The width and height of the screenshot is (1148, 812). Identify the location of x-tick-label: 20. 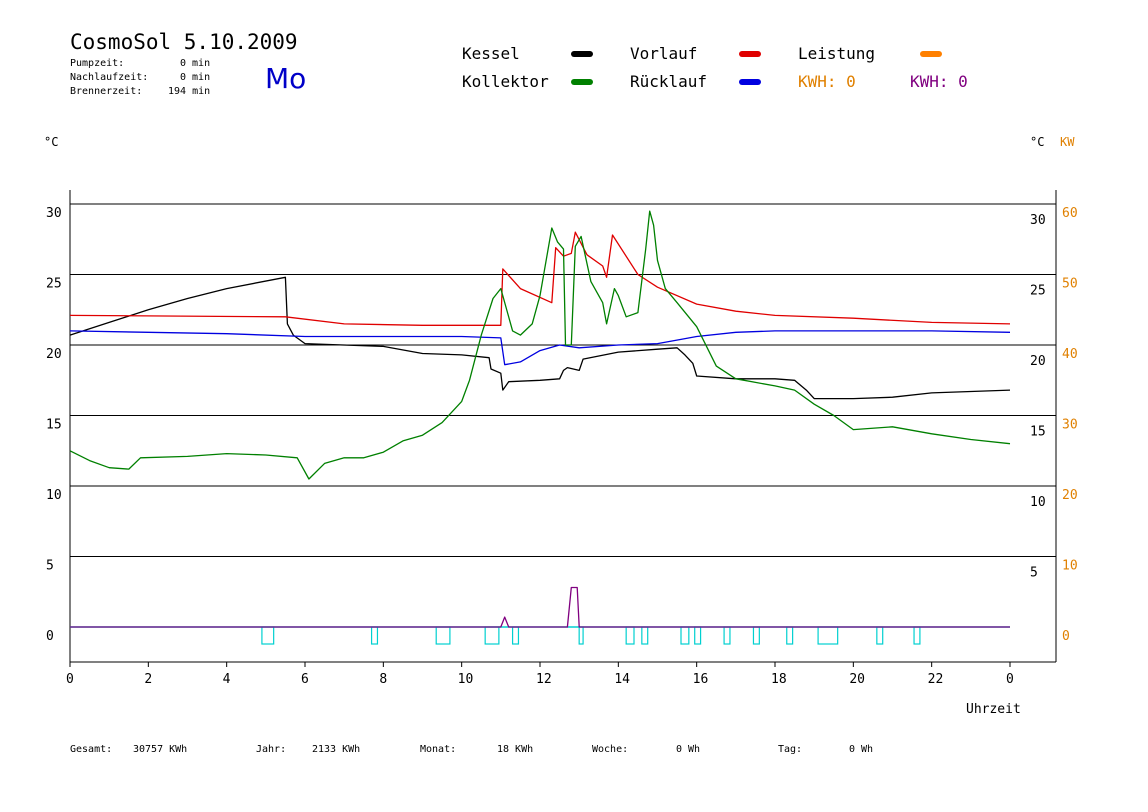
(857, 679).